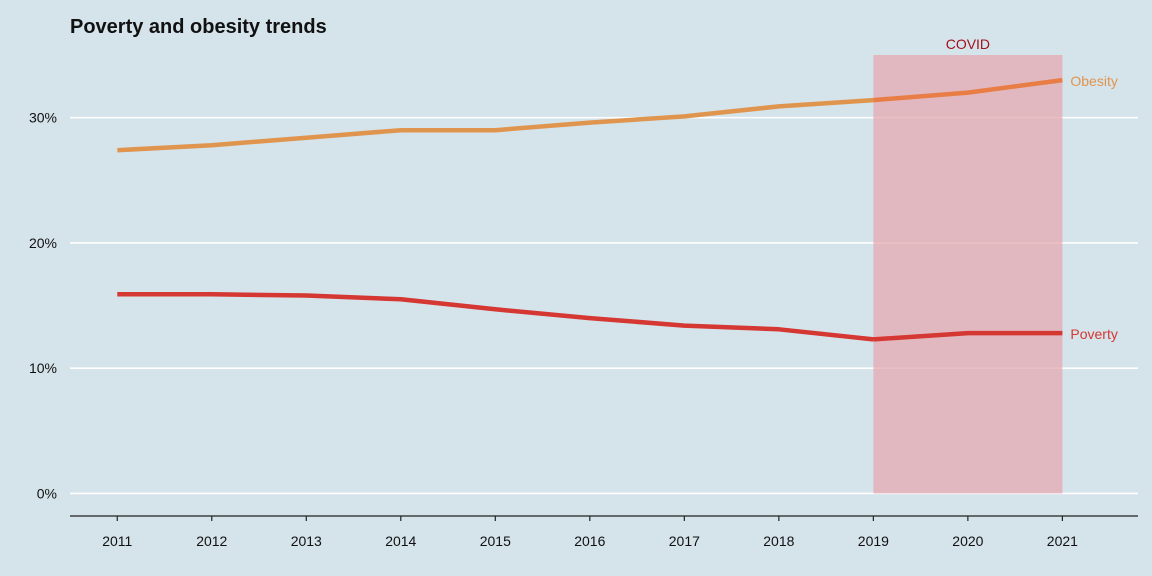 Image resolution: width=1152 pixels, height=576 pixels. I want to click on x-tick-label: 2014, so click(400, 541).